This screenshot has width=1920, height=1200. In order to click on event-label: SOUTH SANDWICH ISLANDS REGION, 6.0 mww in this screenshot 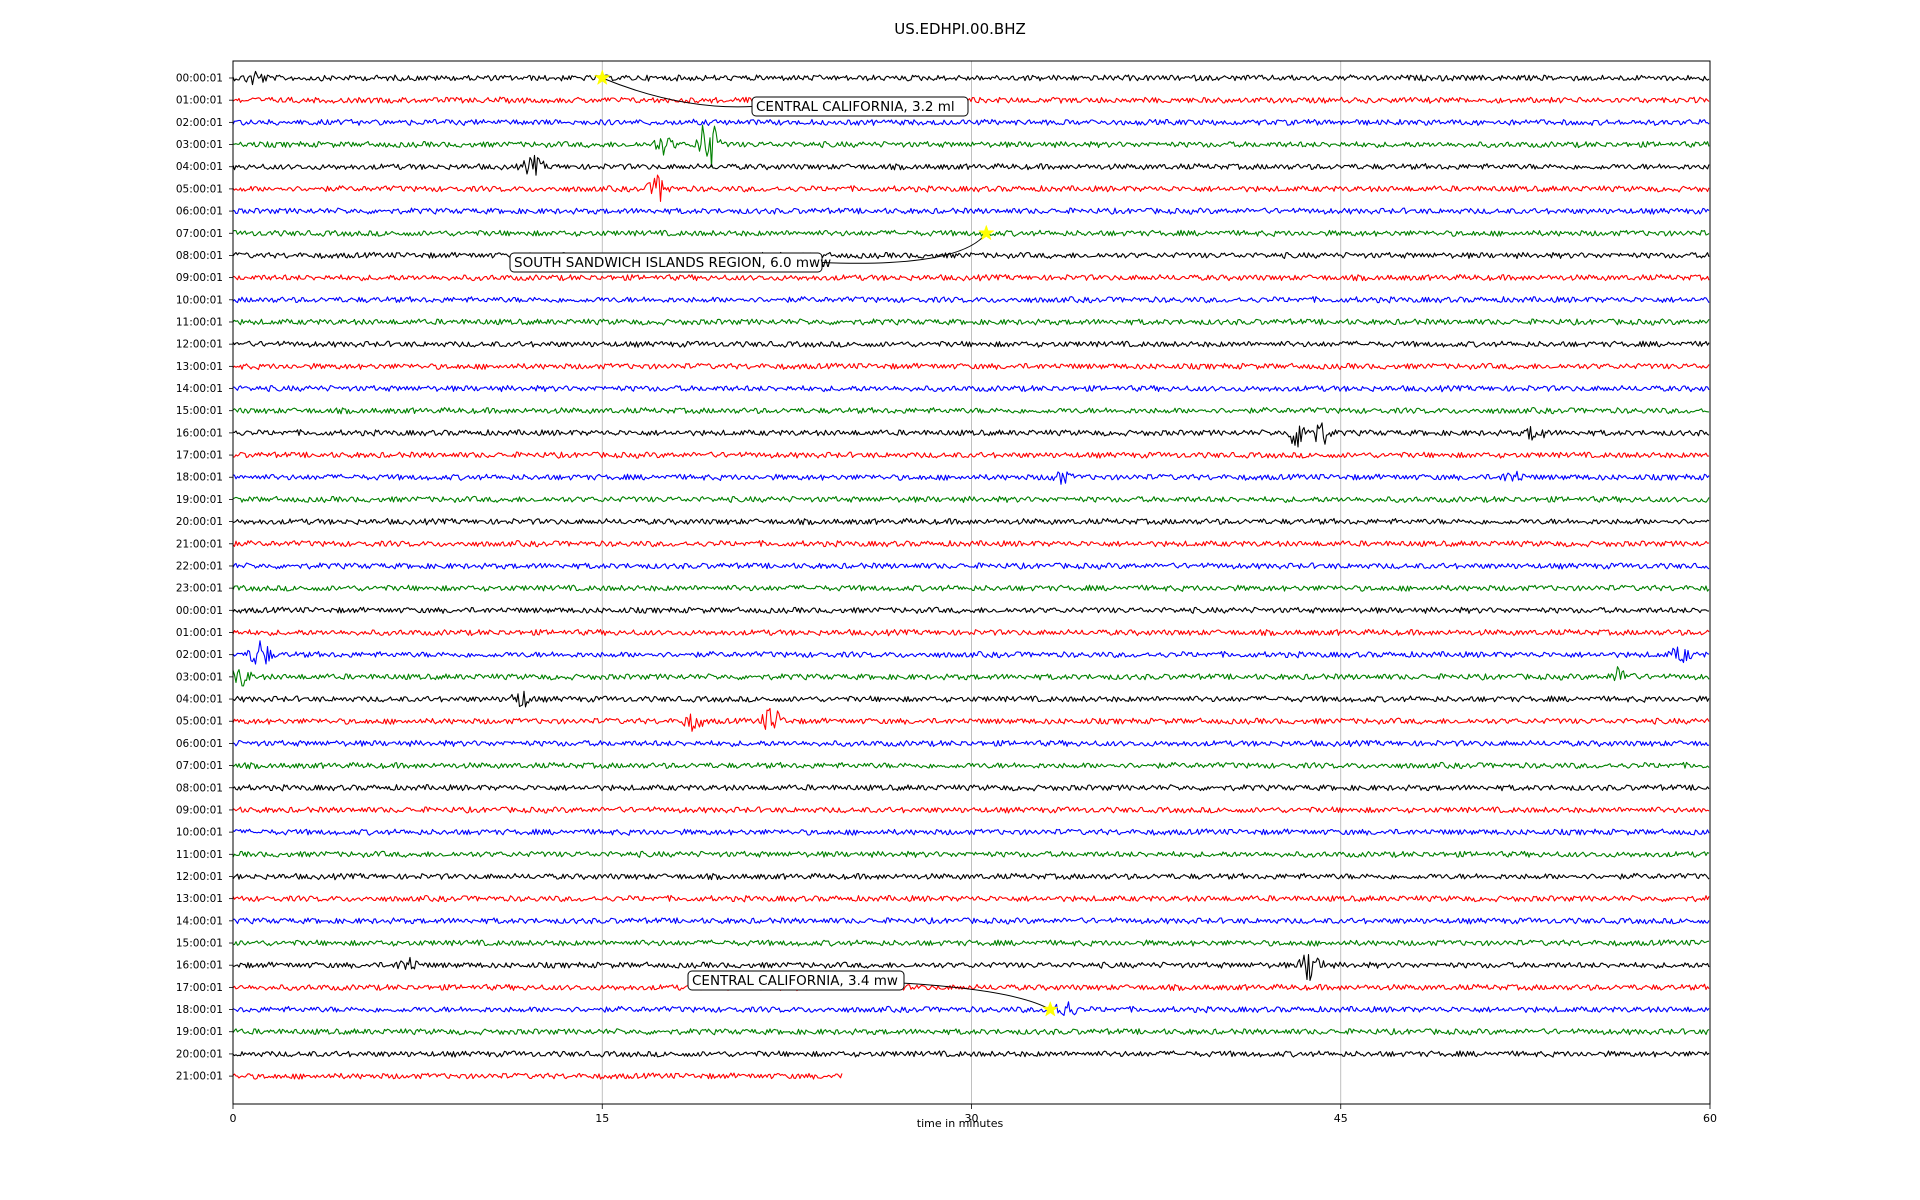, I will do `click(672, 263)`.